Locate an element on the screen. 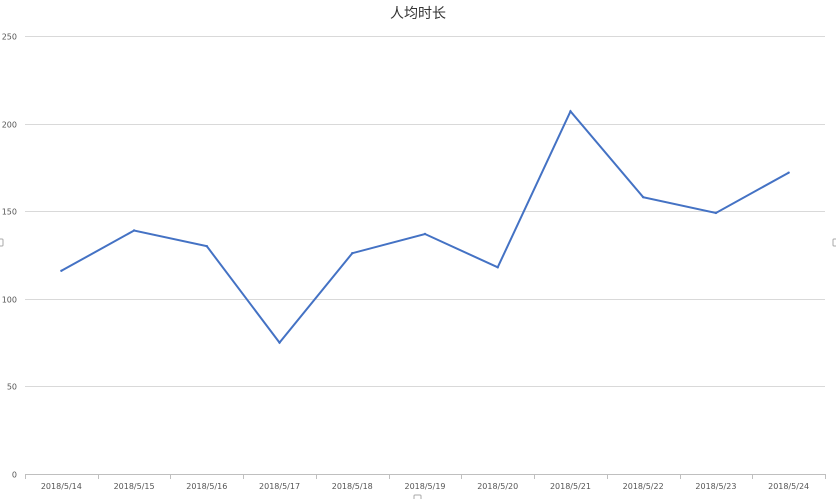  y-tick-label: 100 is located at coordinates (9, 300).